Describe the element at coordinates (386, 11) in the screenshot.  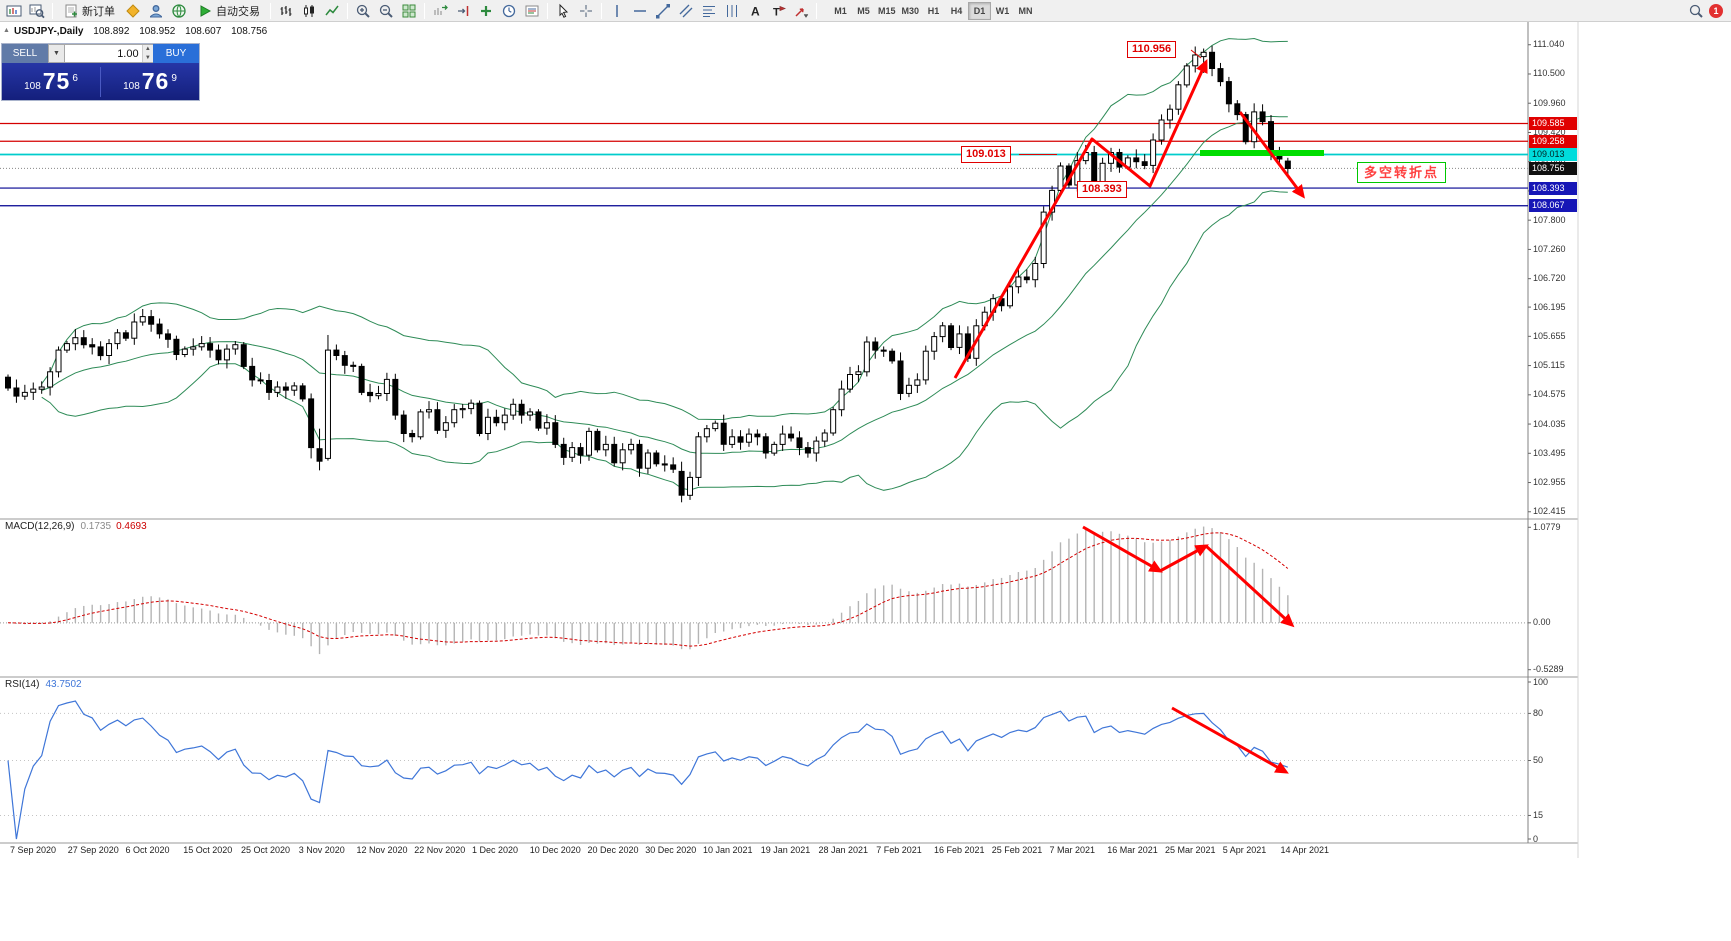
I see `zoom-out-button` at that location.